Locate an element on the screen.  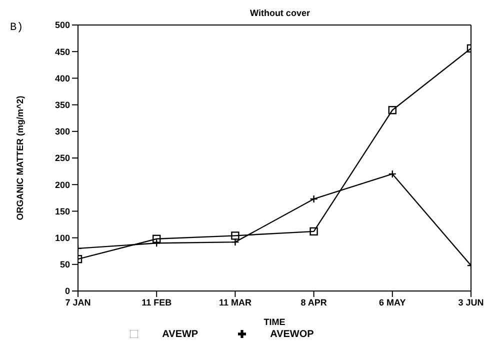
chart-title: Without cover is located at coordinates (280, 14).